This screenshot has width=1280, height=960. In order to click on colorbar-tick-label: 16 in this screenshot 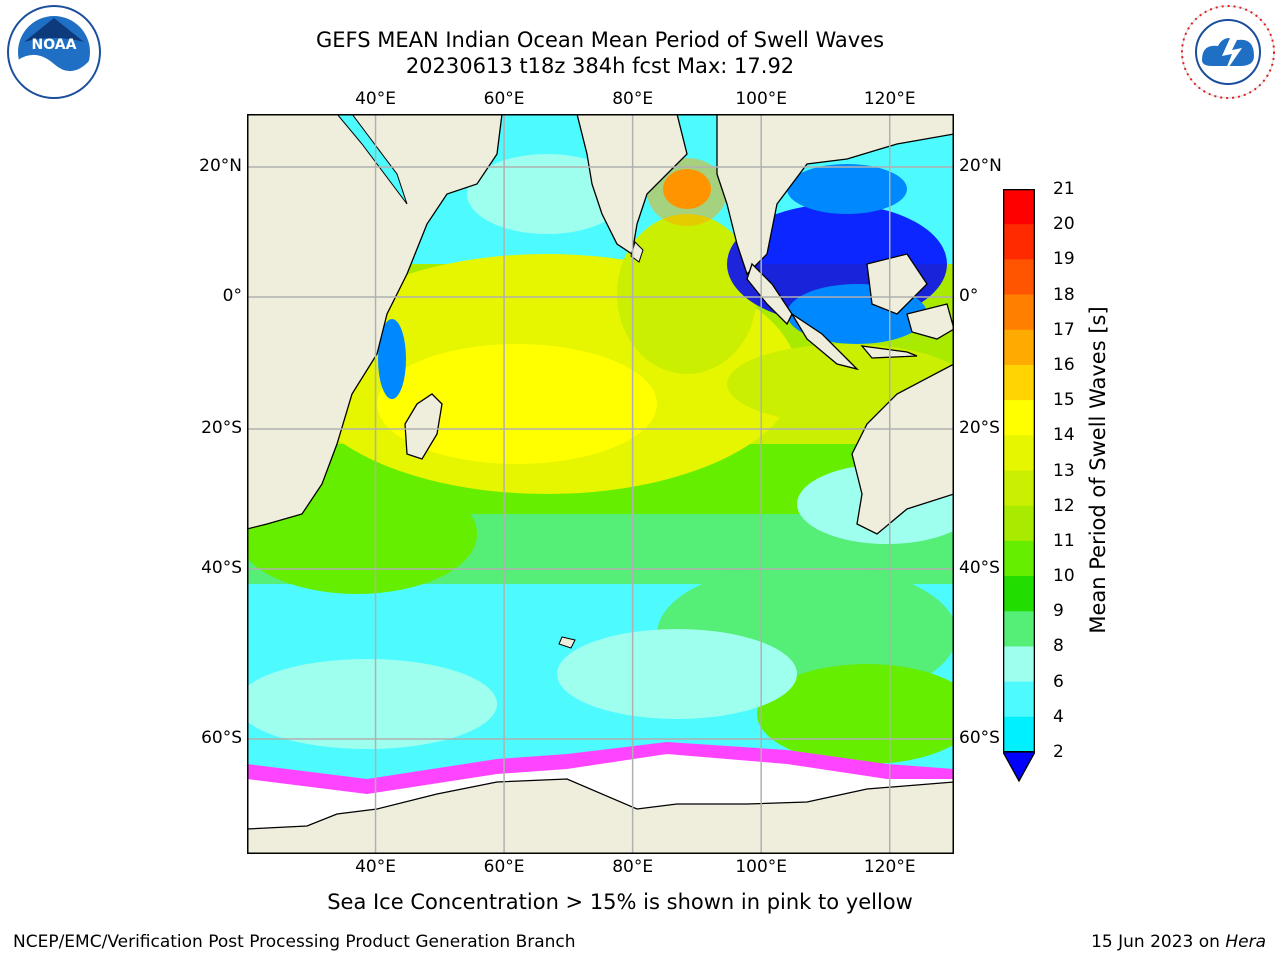, I will do `click(1064, 364)`.